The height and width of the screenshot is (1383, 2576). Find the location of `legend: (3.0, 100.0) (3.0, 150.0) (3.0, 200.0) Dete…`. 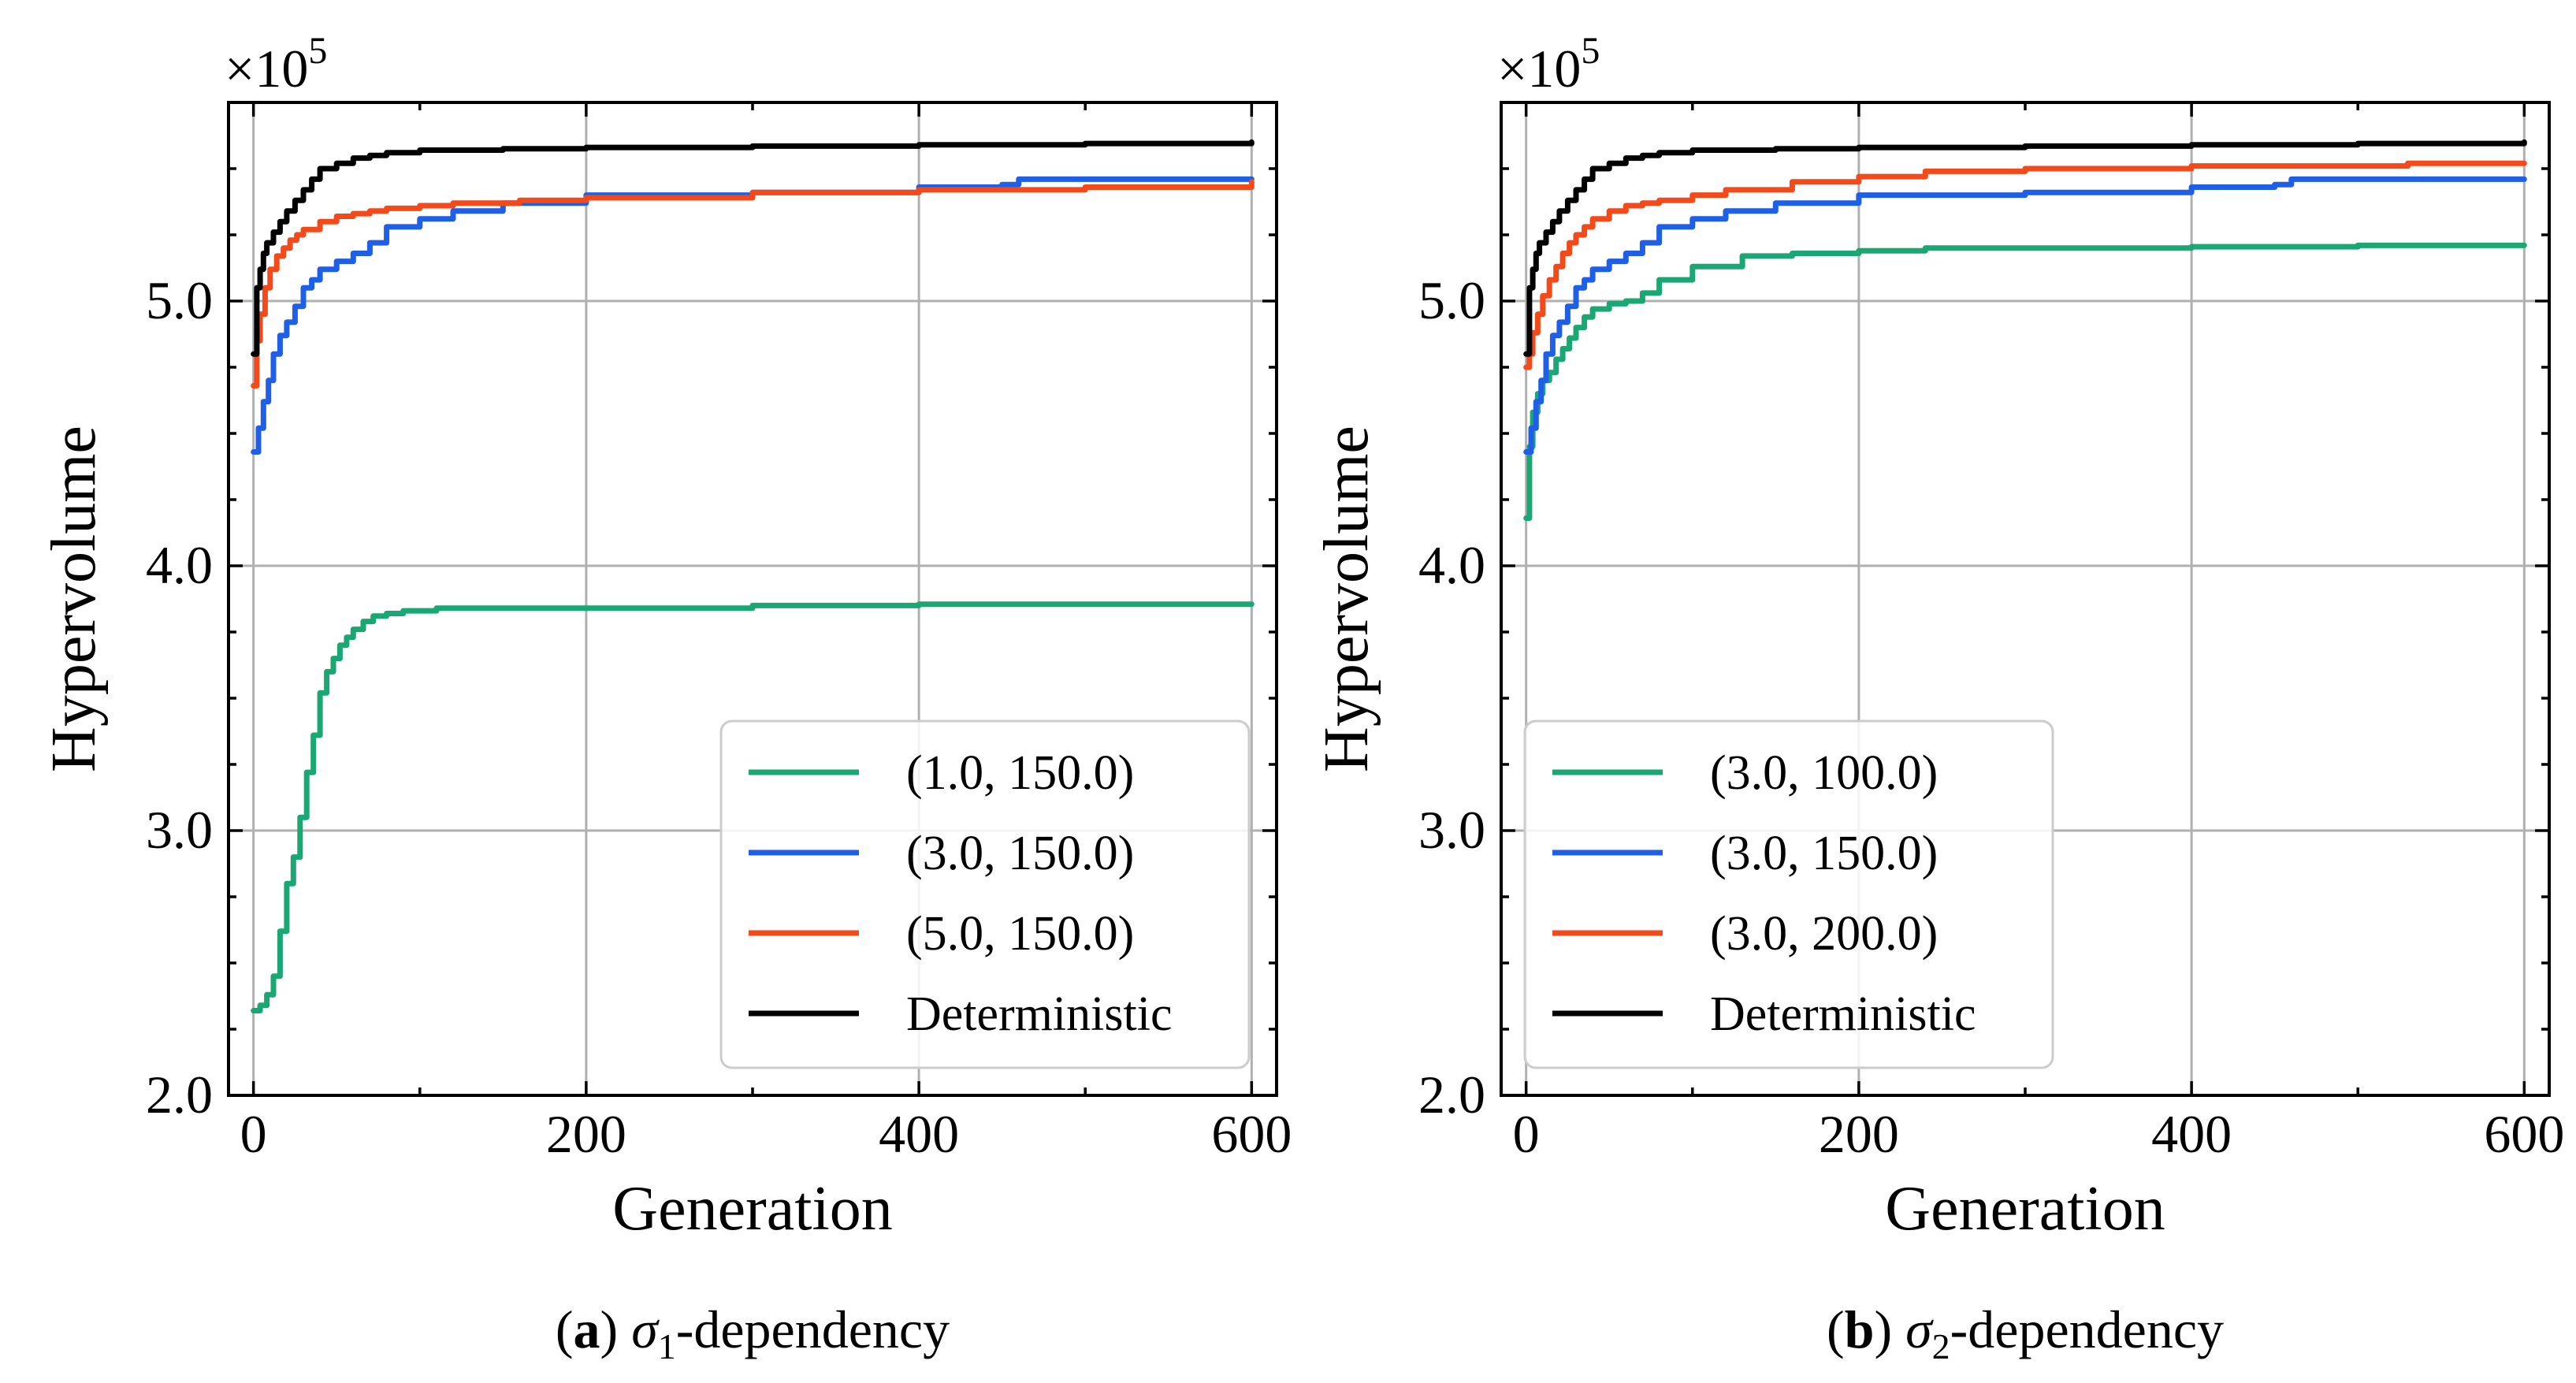

legend: (3.0, 100.0) (3.0, 150.0) (3.0, 200.0) Dete… is located at coordinates (1788, 894).